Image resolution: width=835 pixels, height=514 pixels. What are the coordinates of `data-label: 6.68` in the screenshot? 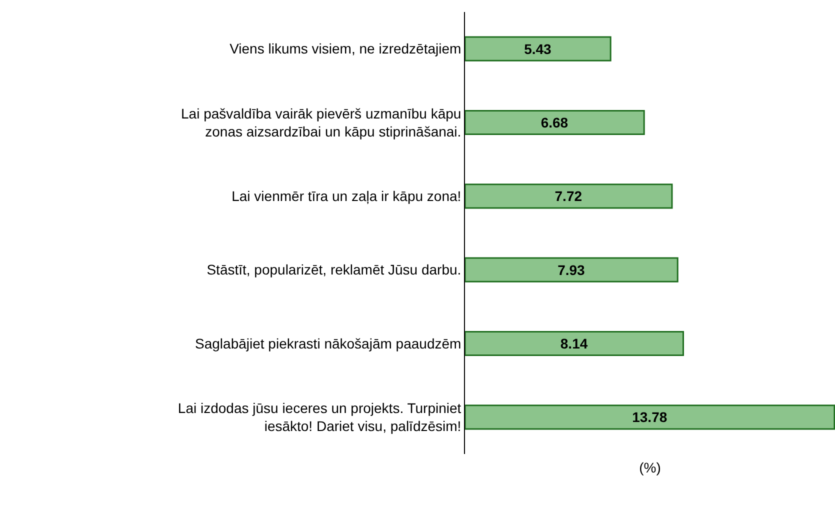 It's located at (554, 122).